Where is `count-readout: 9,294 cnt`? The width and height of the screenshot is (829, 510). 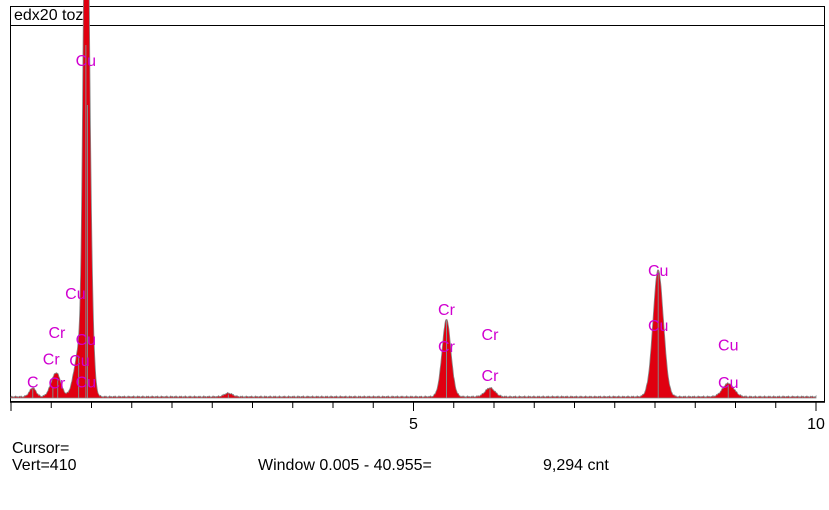
count-readout: 9,294 cnt is located at coordinates (576, 465).